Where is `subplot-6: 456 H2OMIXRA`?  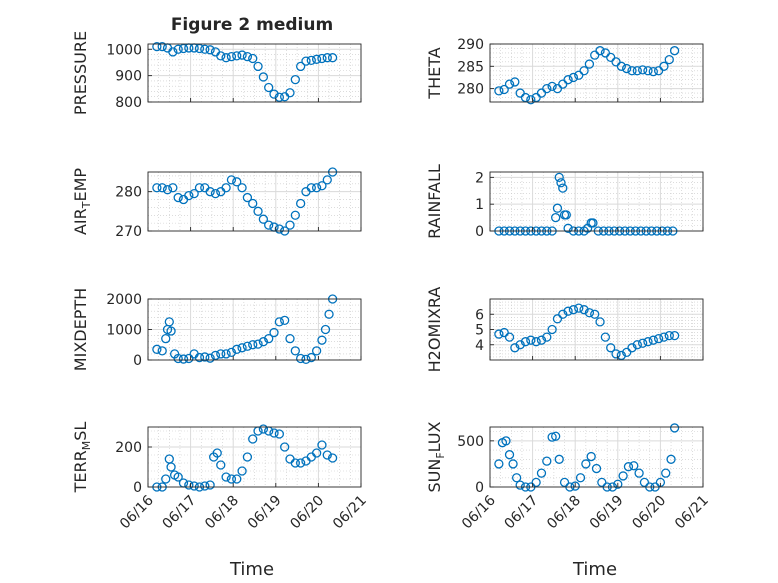 subplot-6: 456 H2OMIXRA is located at coordinates (564, 330).